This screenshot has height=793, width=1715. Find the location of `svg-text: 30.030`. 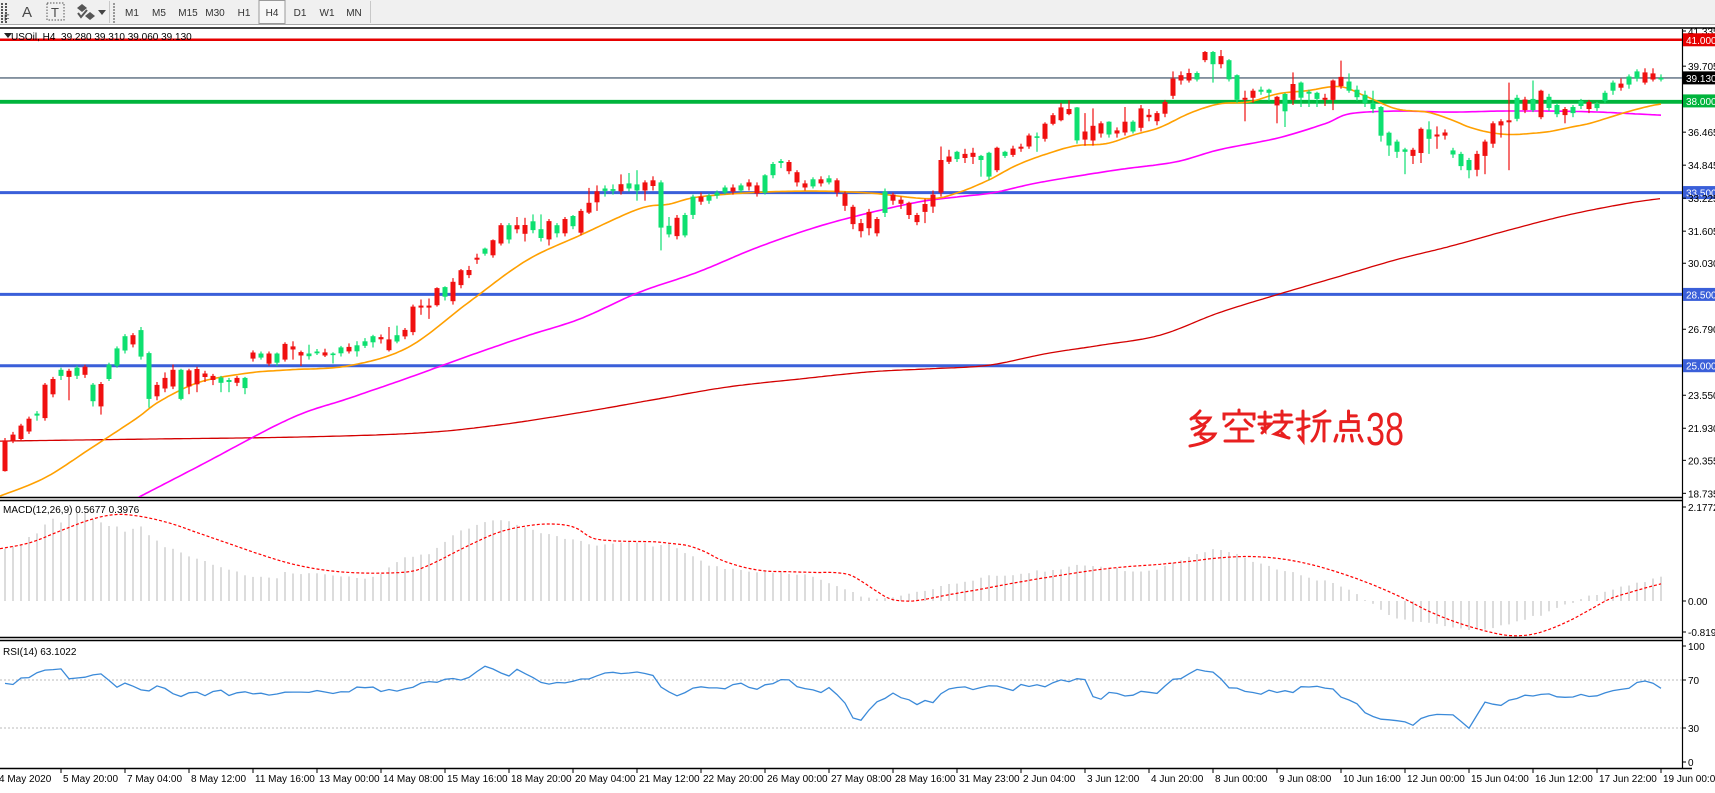

svg-text: 30.030 is located at coordinates (1701, 264).